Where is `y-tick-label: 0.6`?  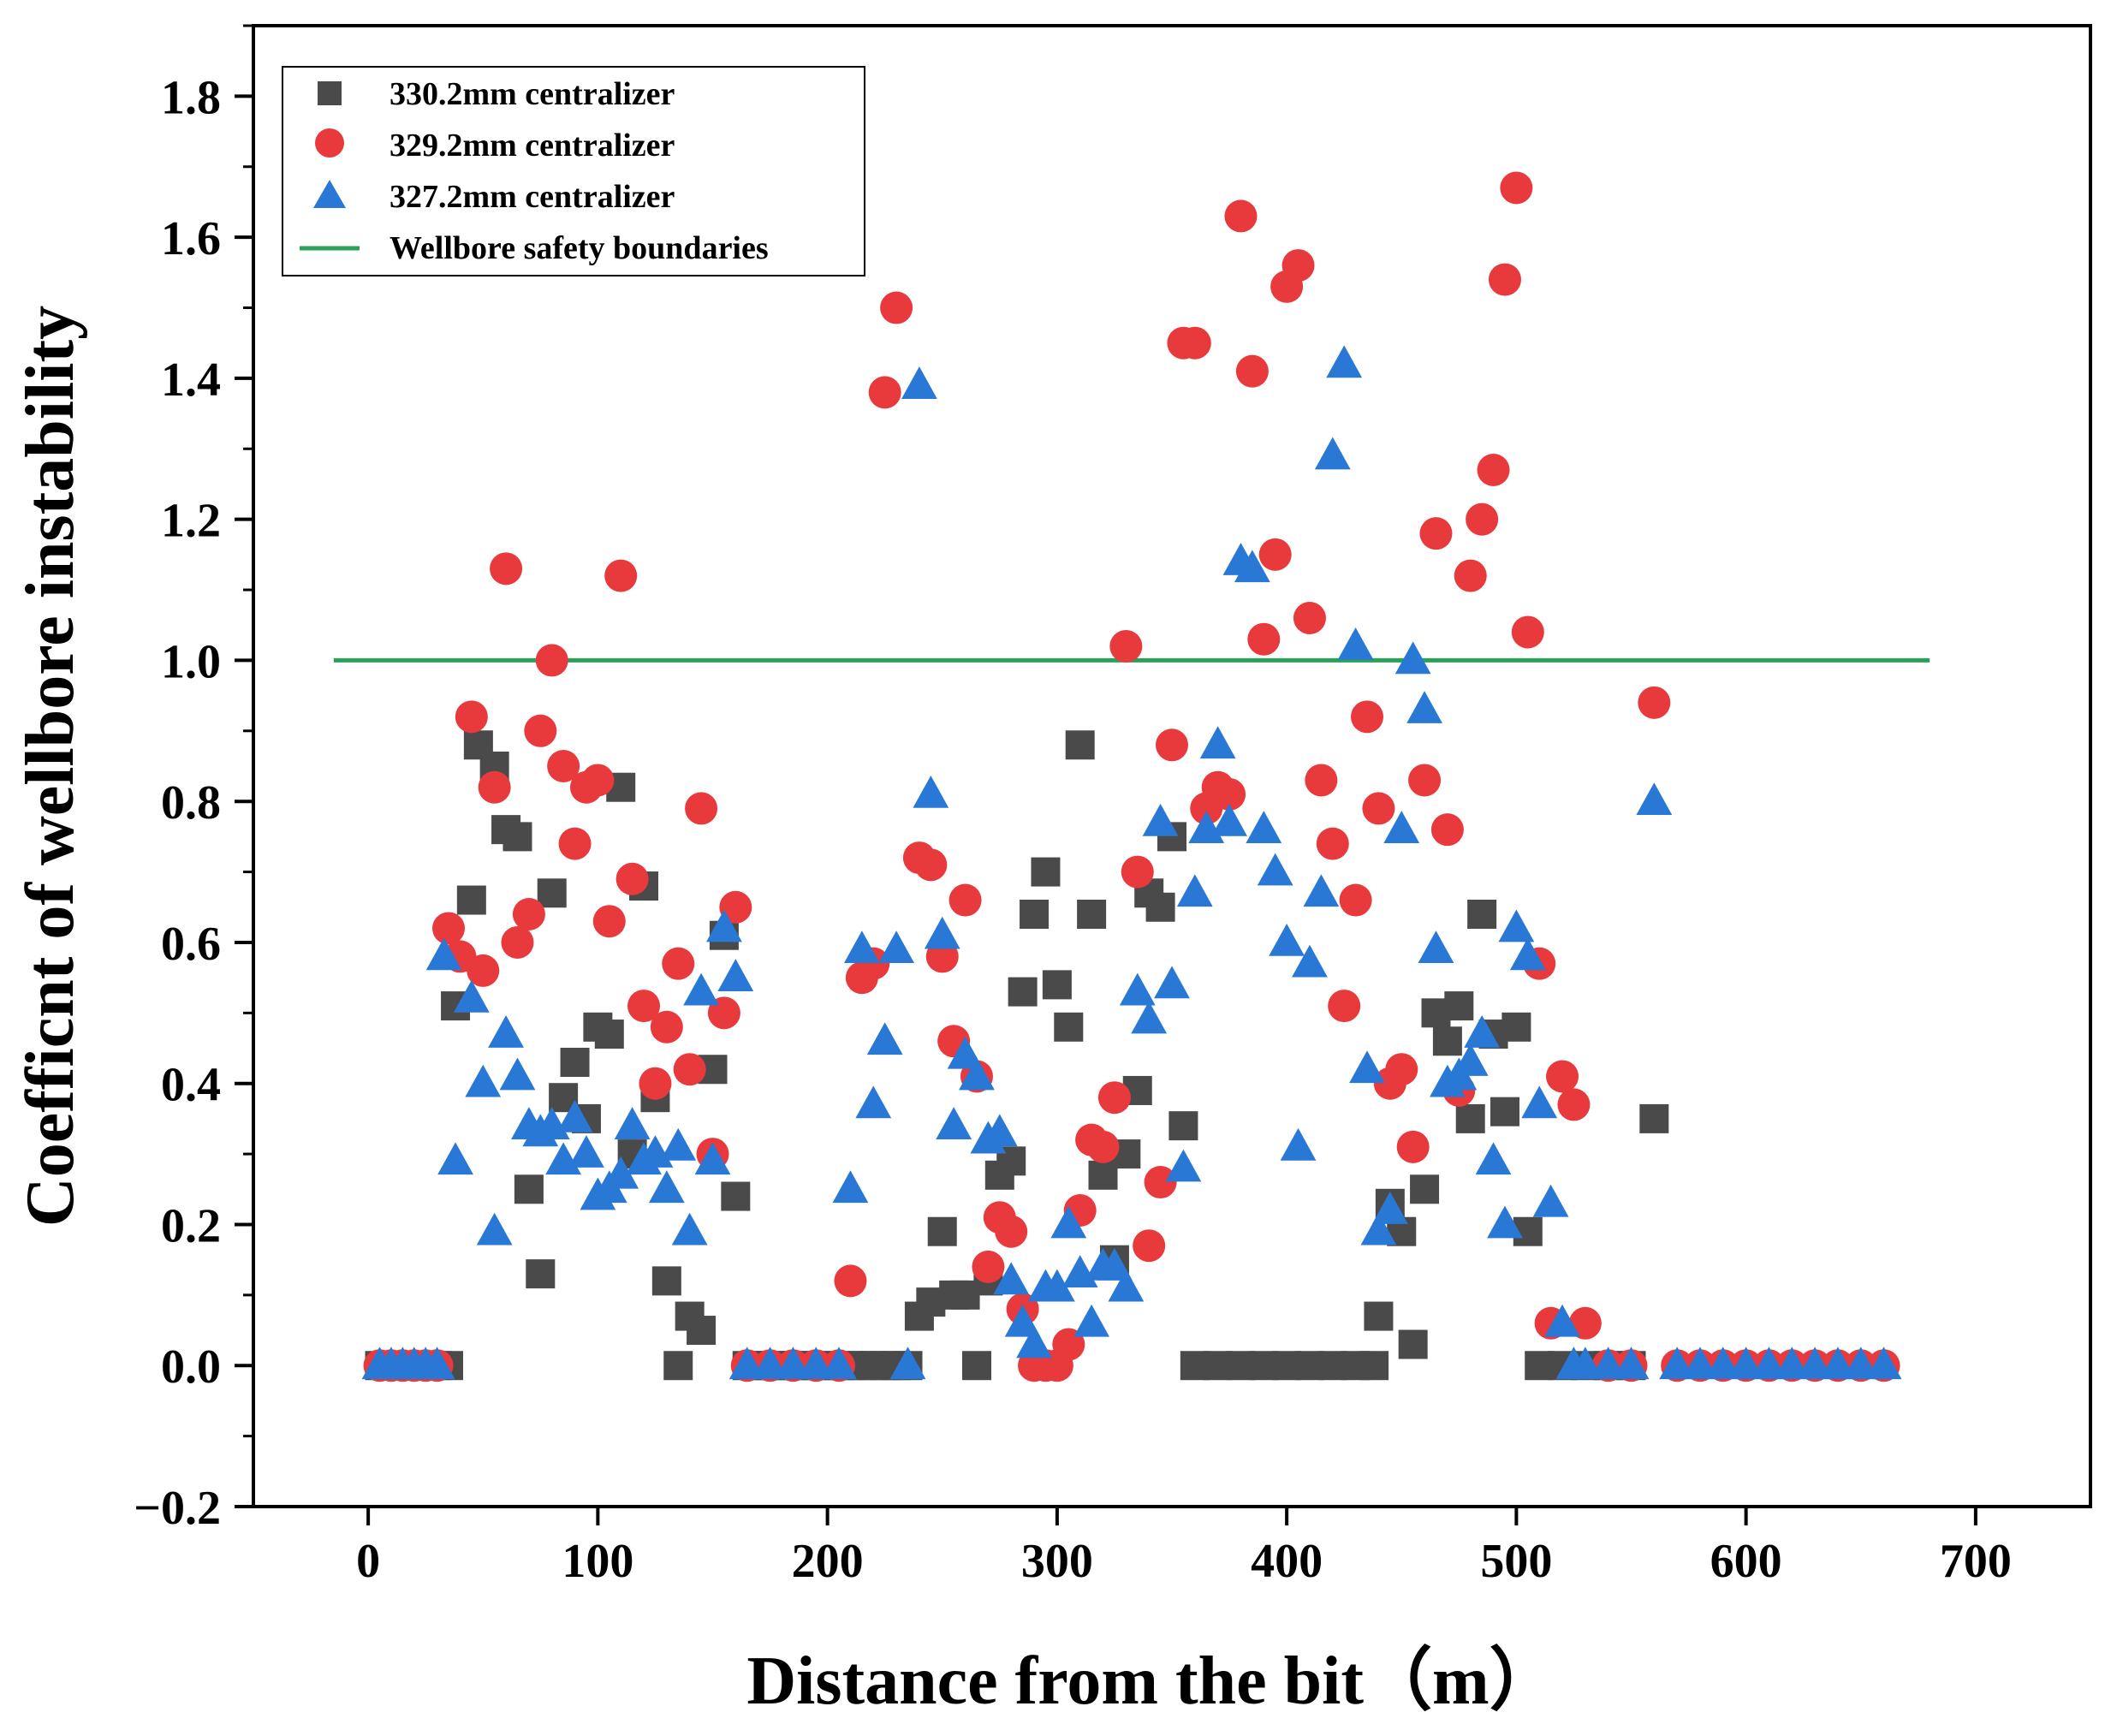
y-tick-label: 0.6 is located at coordinates (191, 945).